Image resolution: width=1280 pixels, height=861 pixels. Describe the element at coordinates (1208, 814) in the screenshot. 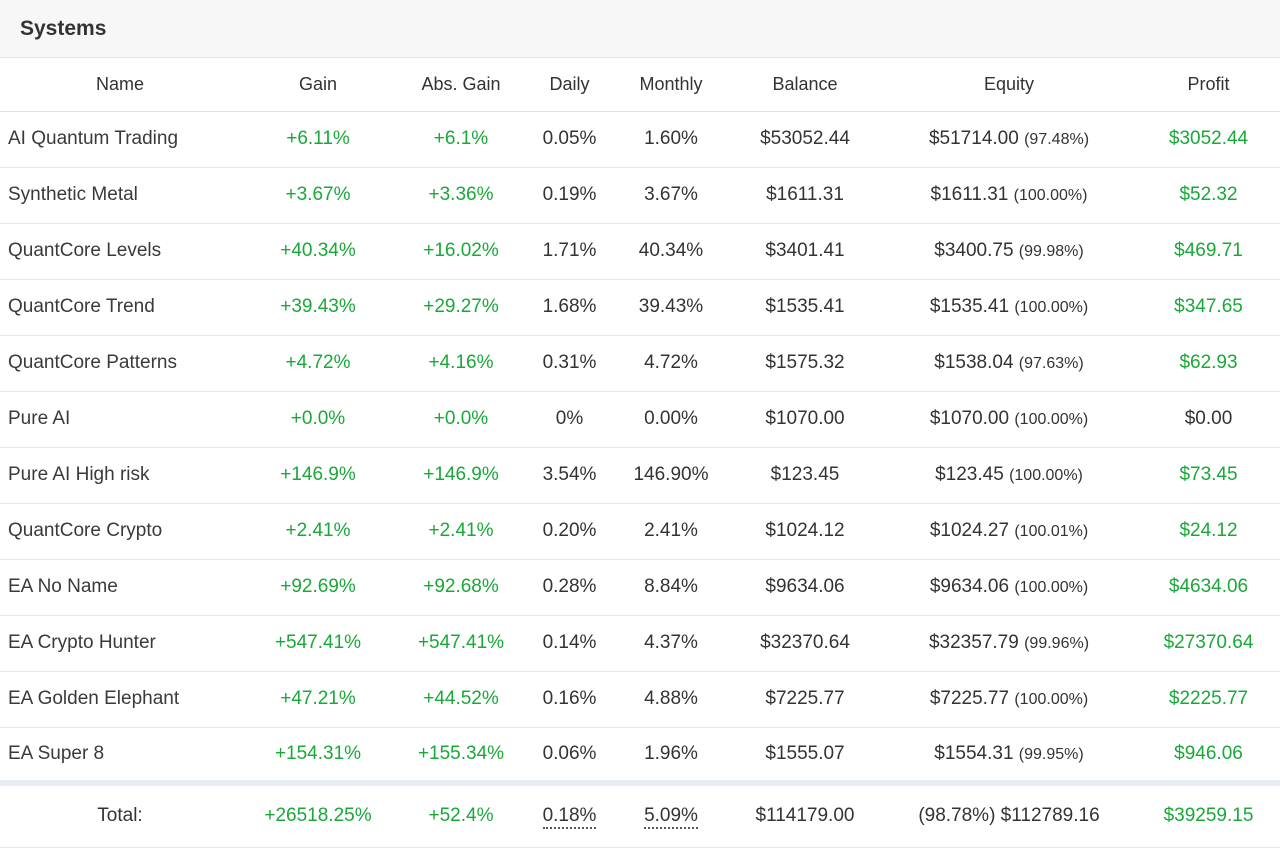

I see `total-profit: $39259.15` at that location.